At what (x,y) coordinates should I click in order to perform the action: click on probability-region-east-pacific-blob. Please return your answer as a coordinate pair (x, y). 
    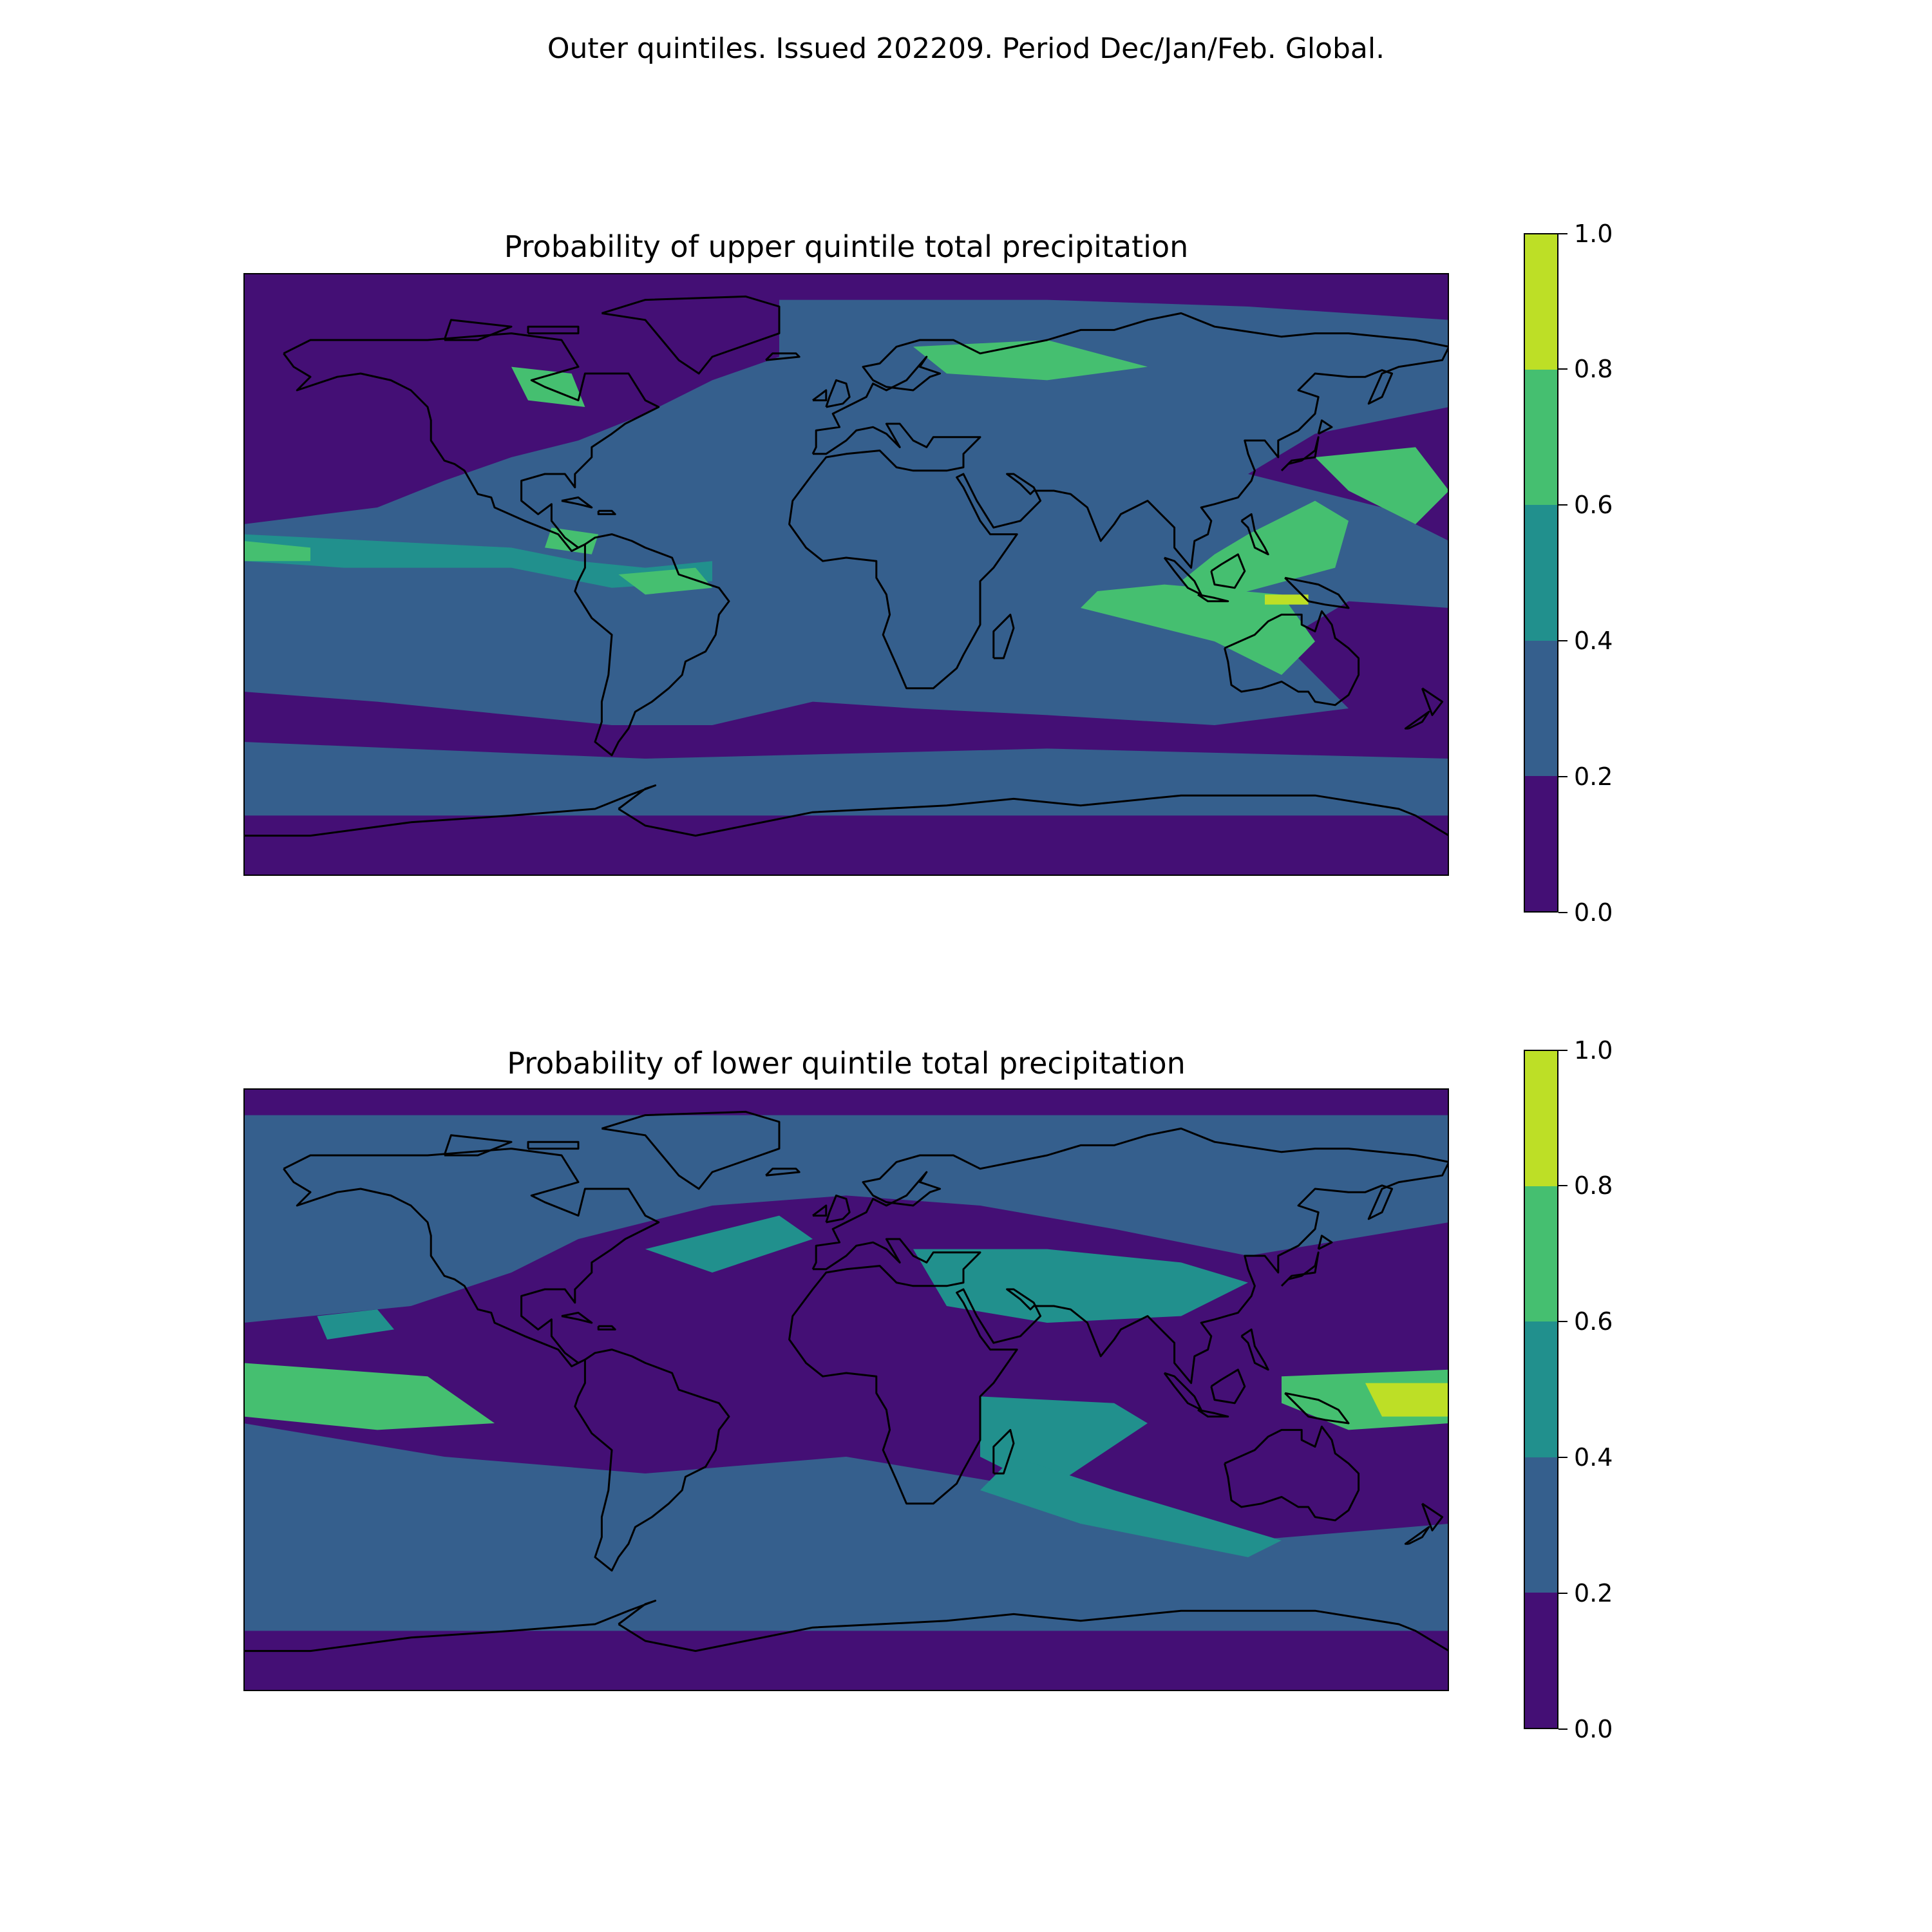
    Looking at the image, I should click on (355, 1324).